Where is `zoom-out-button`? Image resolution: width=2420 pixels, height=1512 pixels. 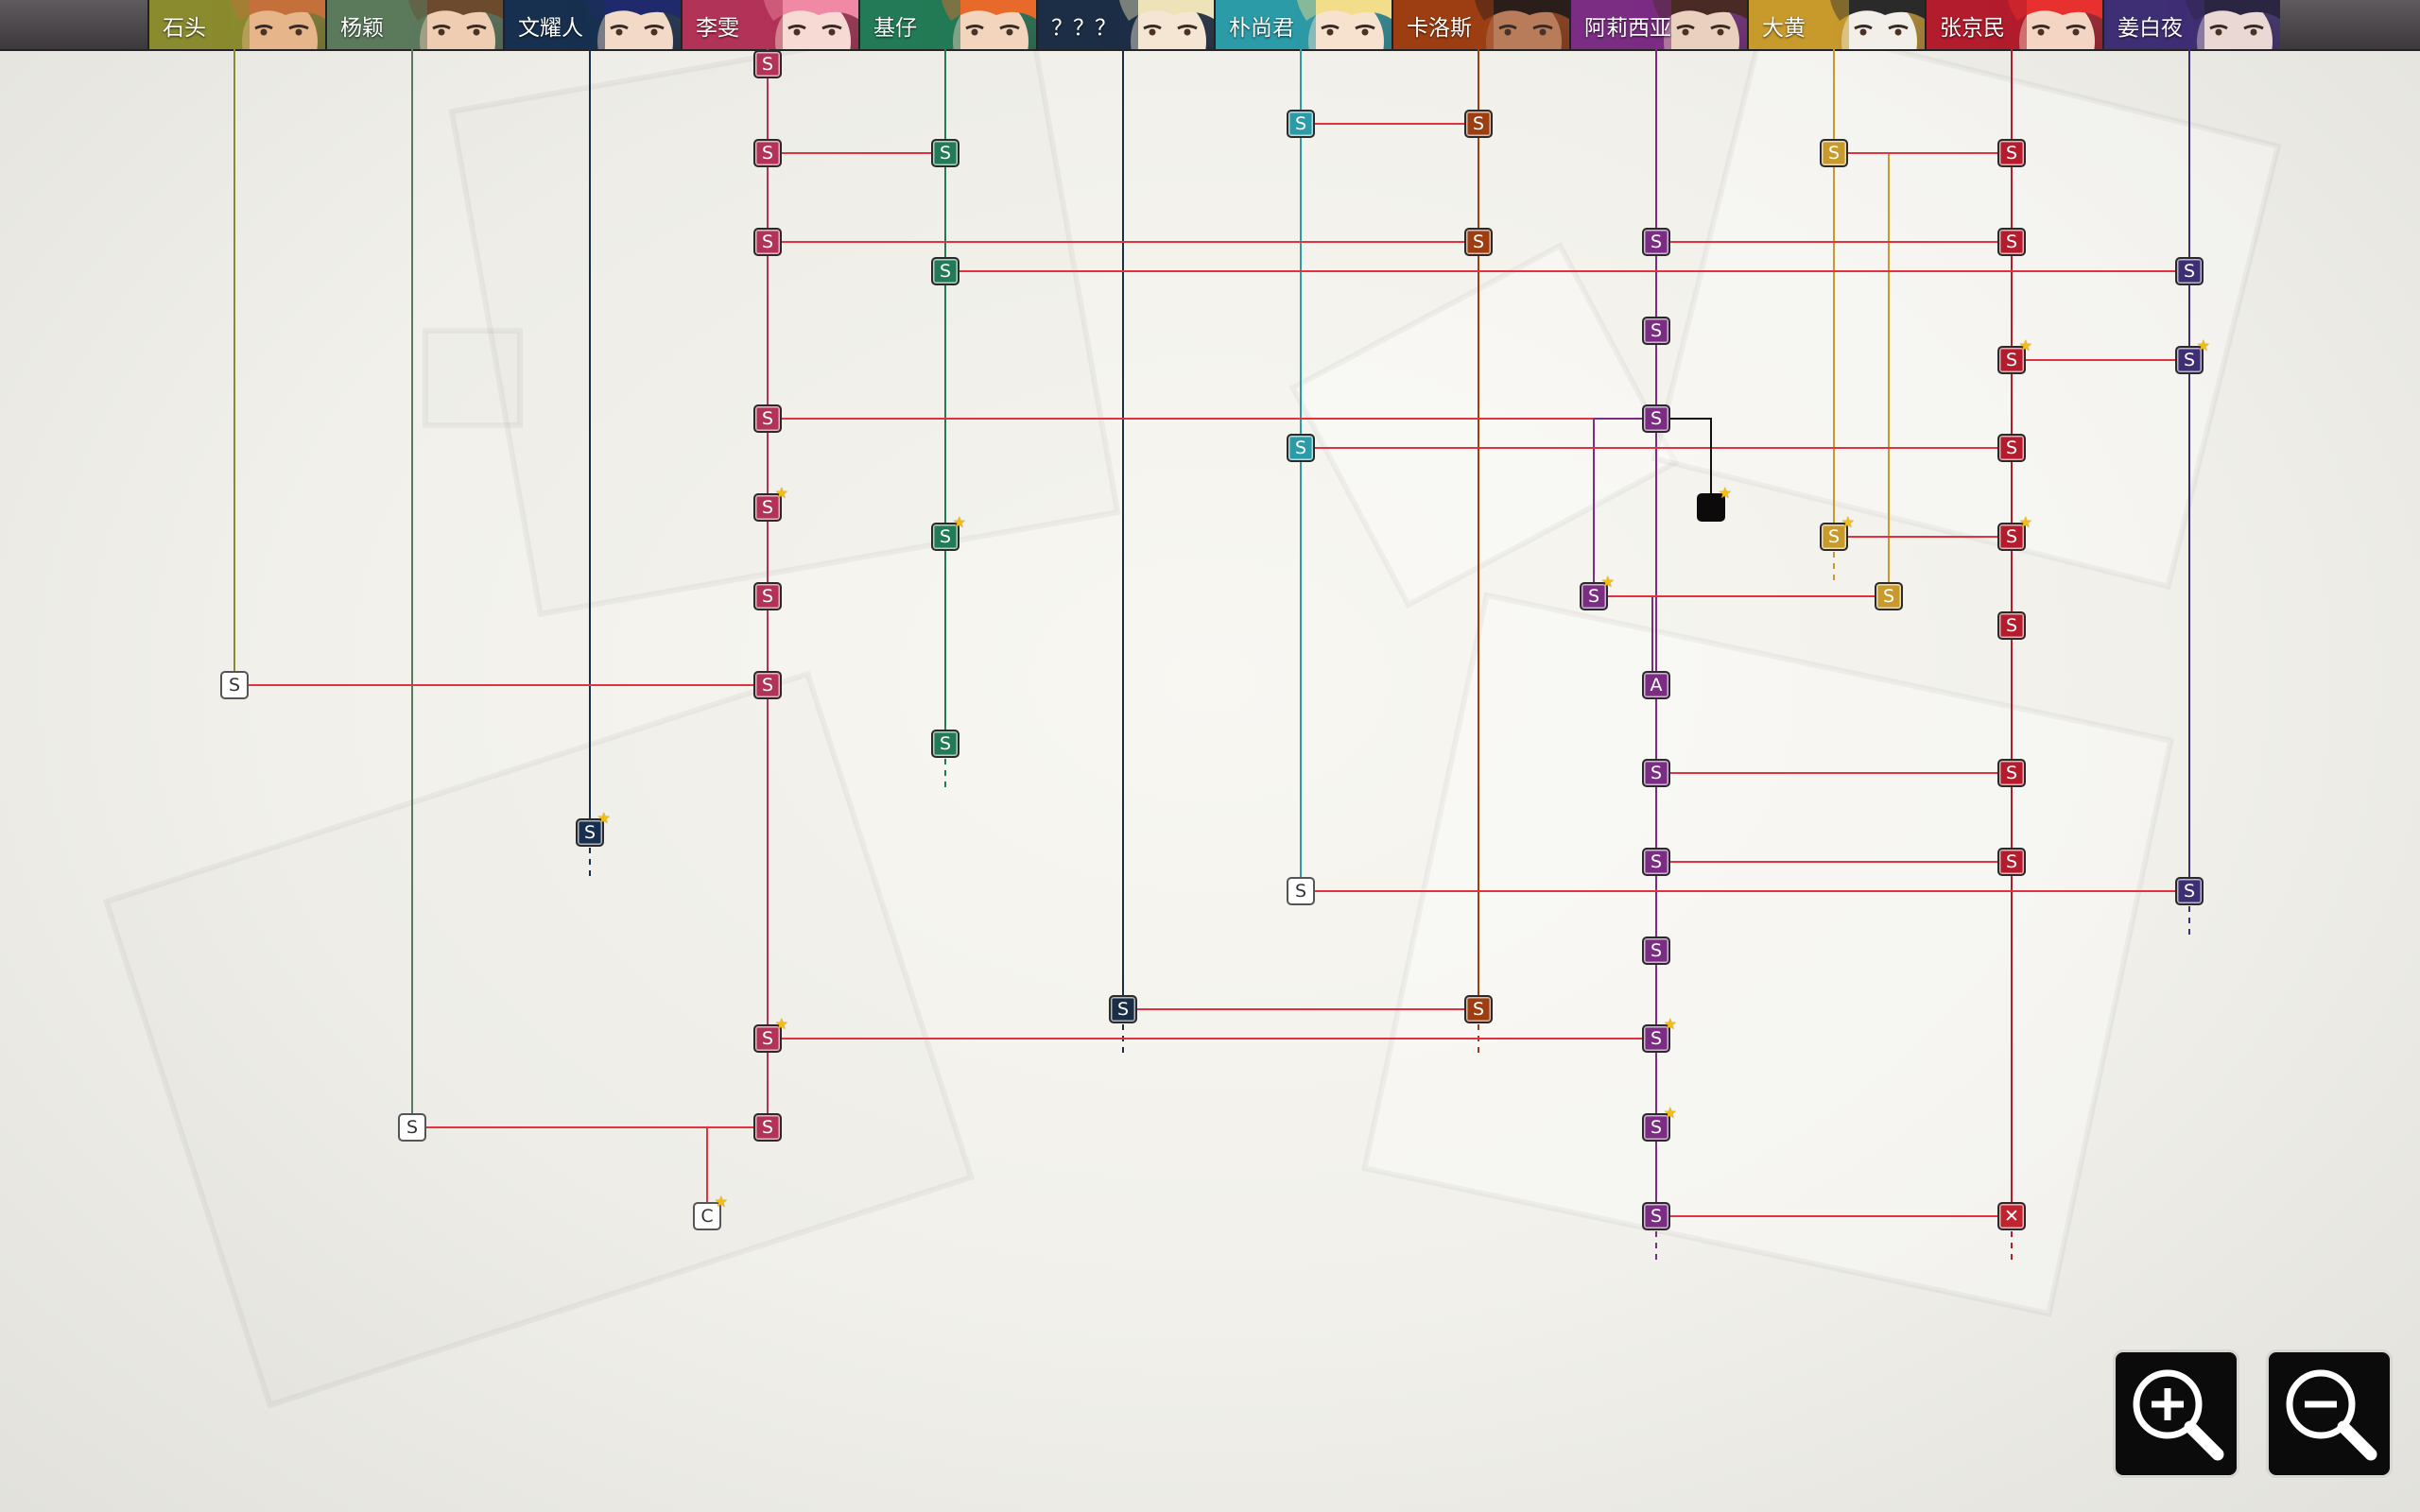 zoom-out-button is located at coordinates (2329, 1413).